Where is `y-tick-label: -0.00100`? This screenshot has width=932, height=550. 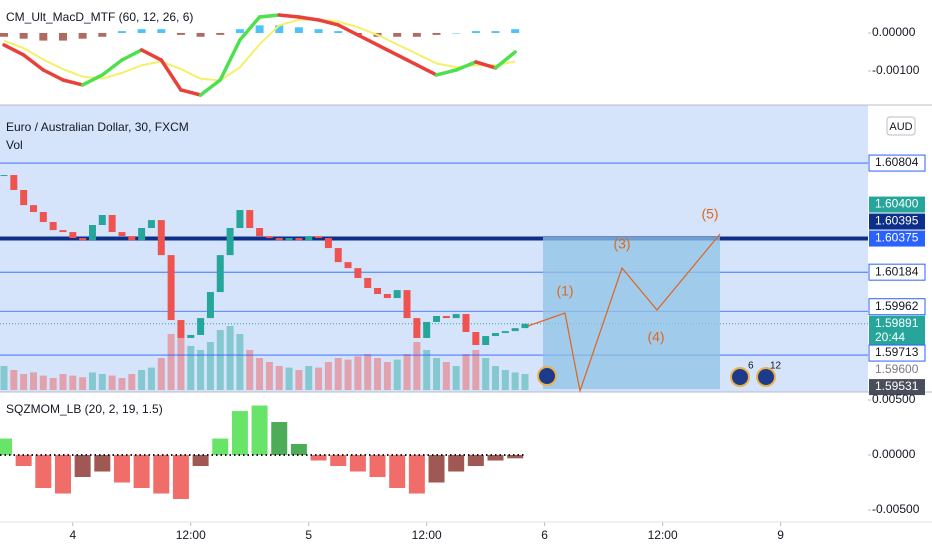 y-tick-label: -0.00100 is located at coordinates (896, 70).